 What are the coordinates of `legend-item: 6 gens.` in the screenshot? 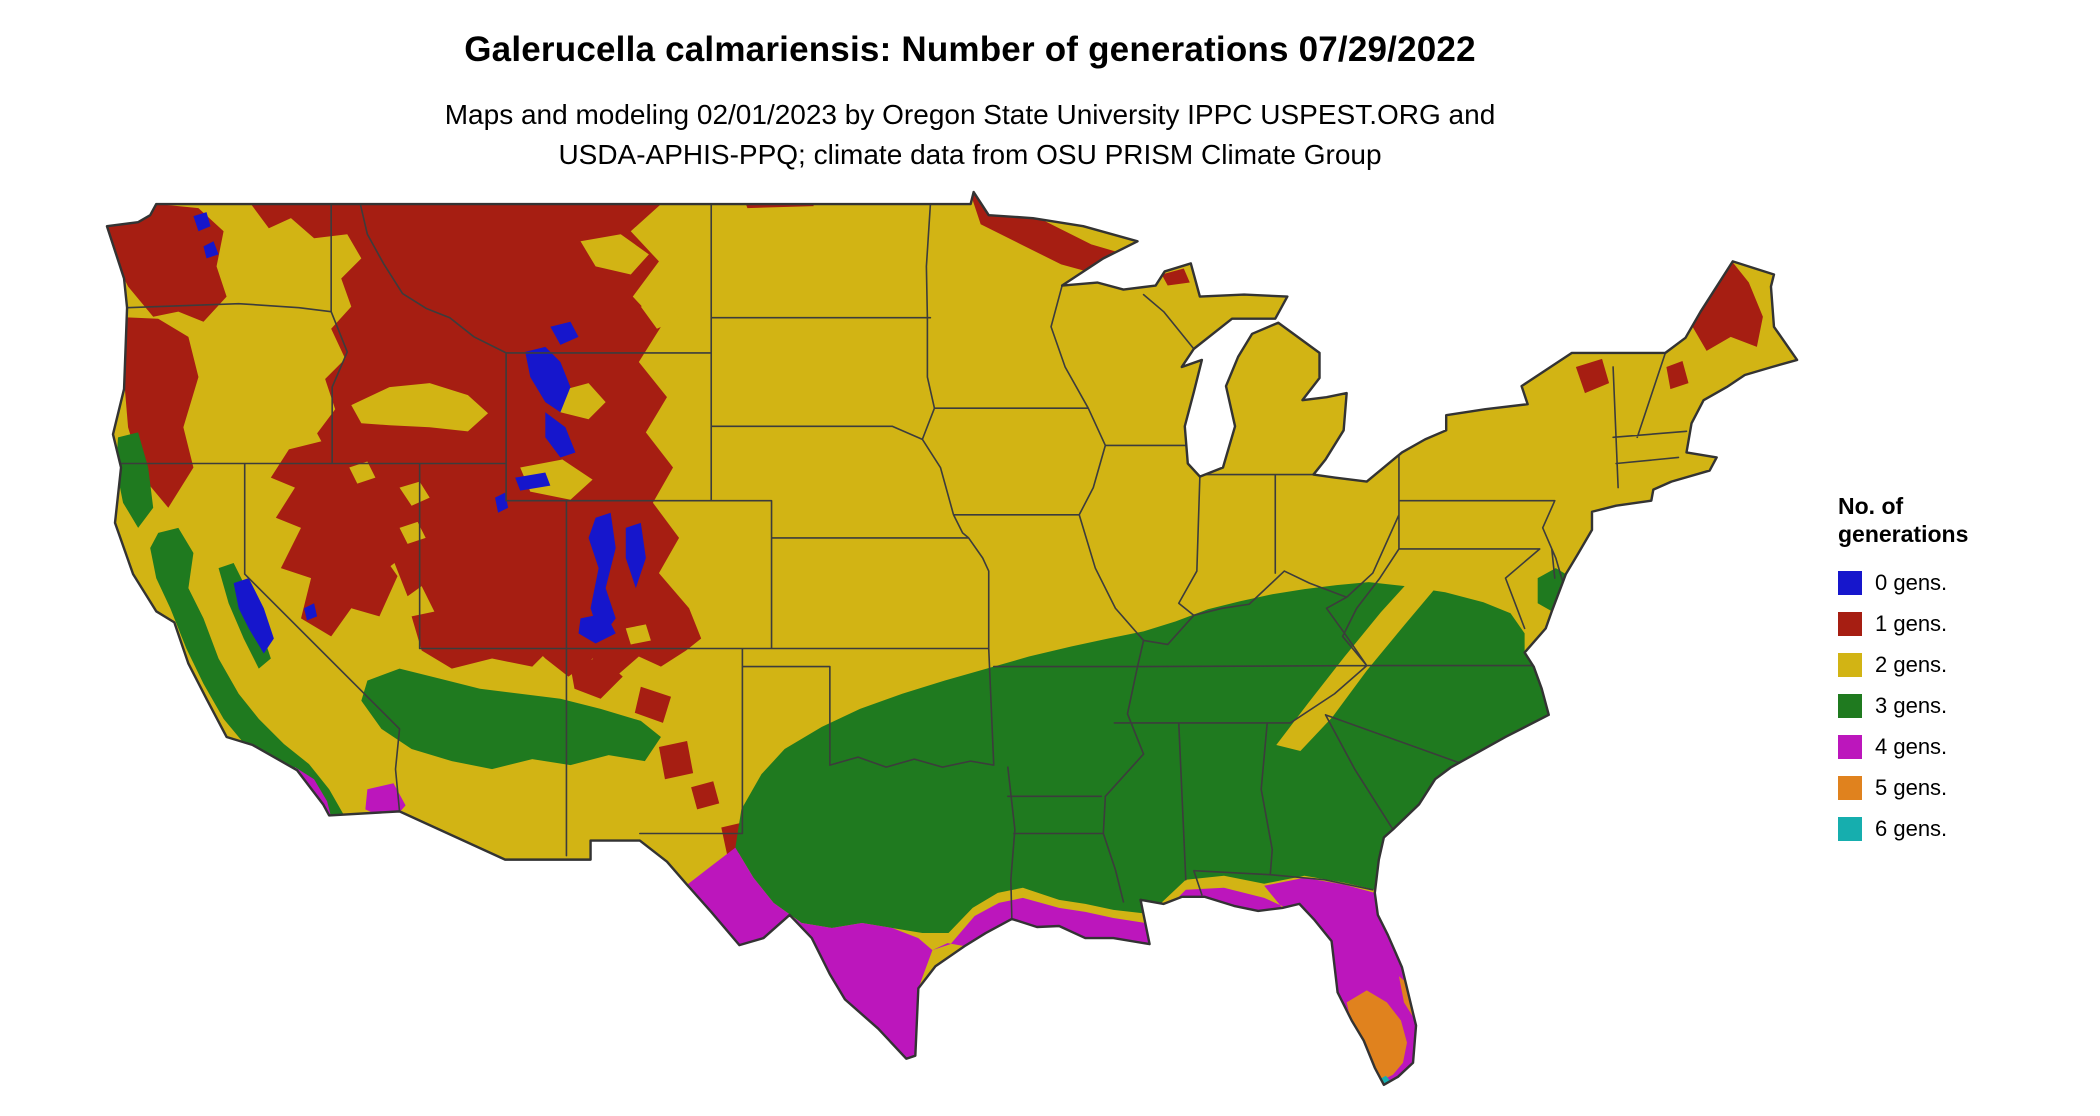 It's located at (1963, 829).